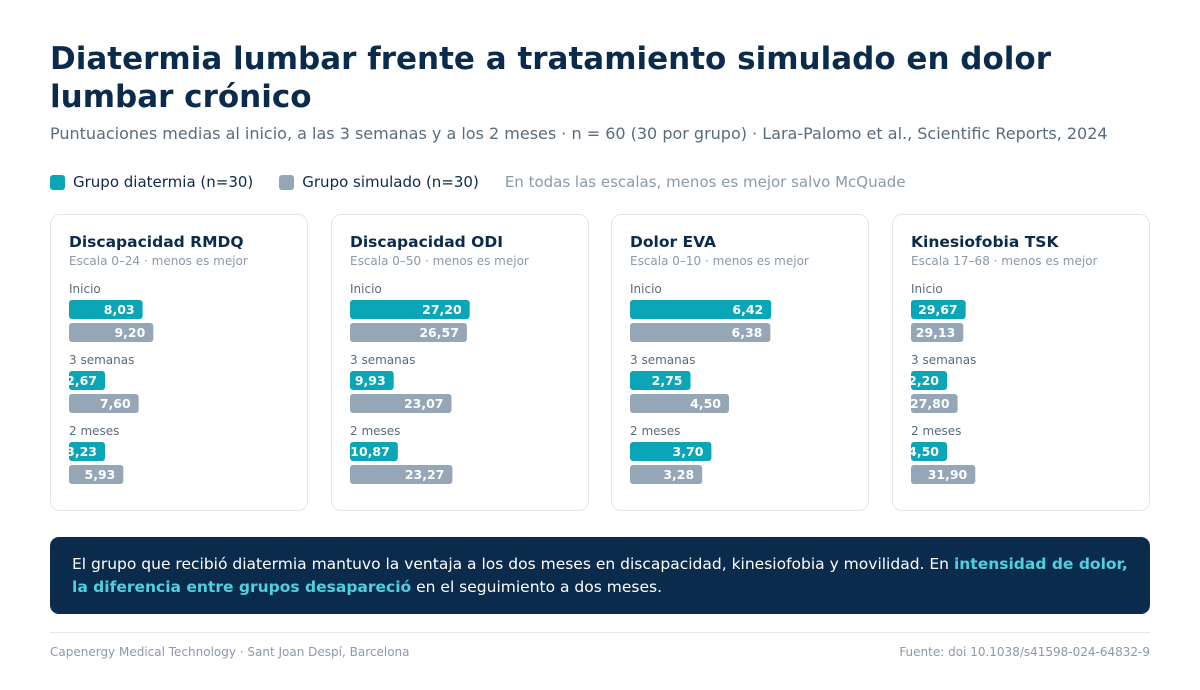 This screenshot has height=690, width=1200. Describe the element at coordinates (747, 309) in the screenshot. I see `bar-value-label: 6,42` at that location.